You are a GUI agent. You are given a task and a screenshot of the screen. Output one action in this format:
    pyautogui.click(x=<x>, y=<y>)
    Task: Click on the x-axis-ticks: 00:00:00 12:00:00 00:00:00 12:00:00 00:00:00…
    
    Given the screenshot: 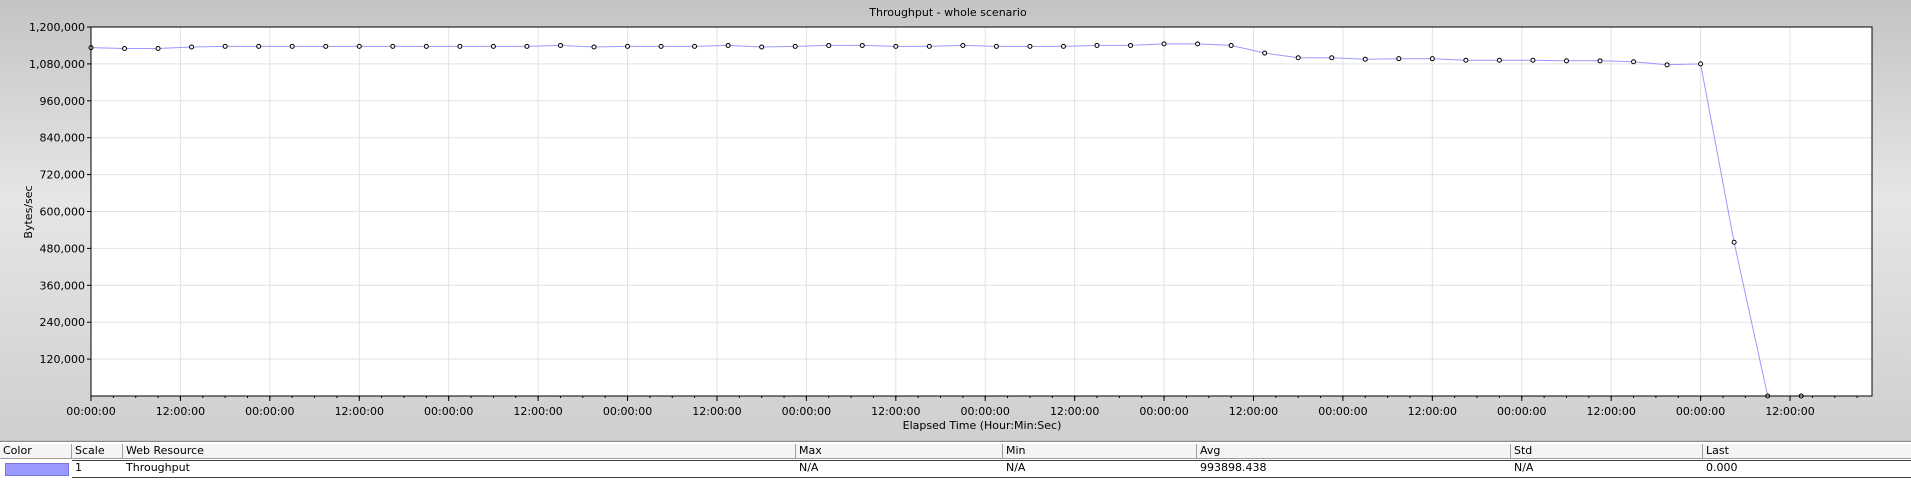 What is the action you would take?
    pyautogui.click(x=962, y=407)
    